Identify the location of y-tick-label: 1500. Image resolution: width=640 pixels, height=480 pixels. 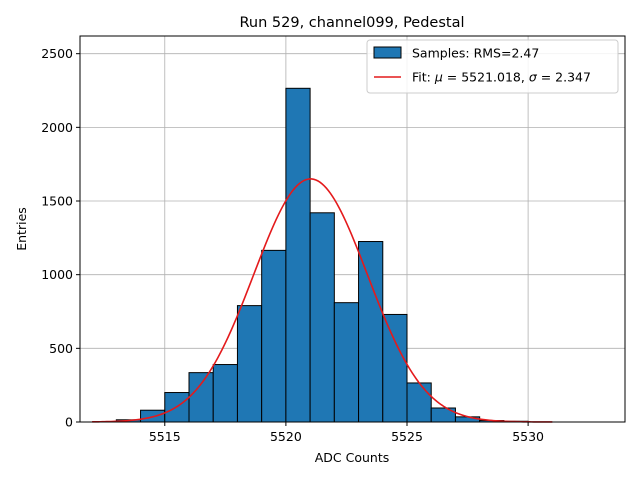
(57, 201).